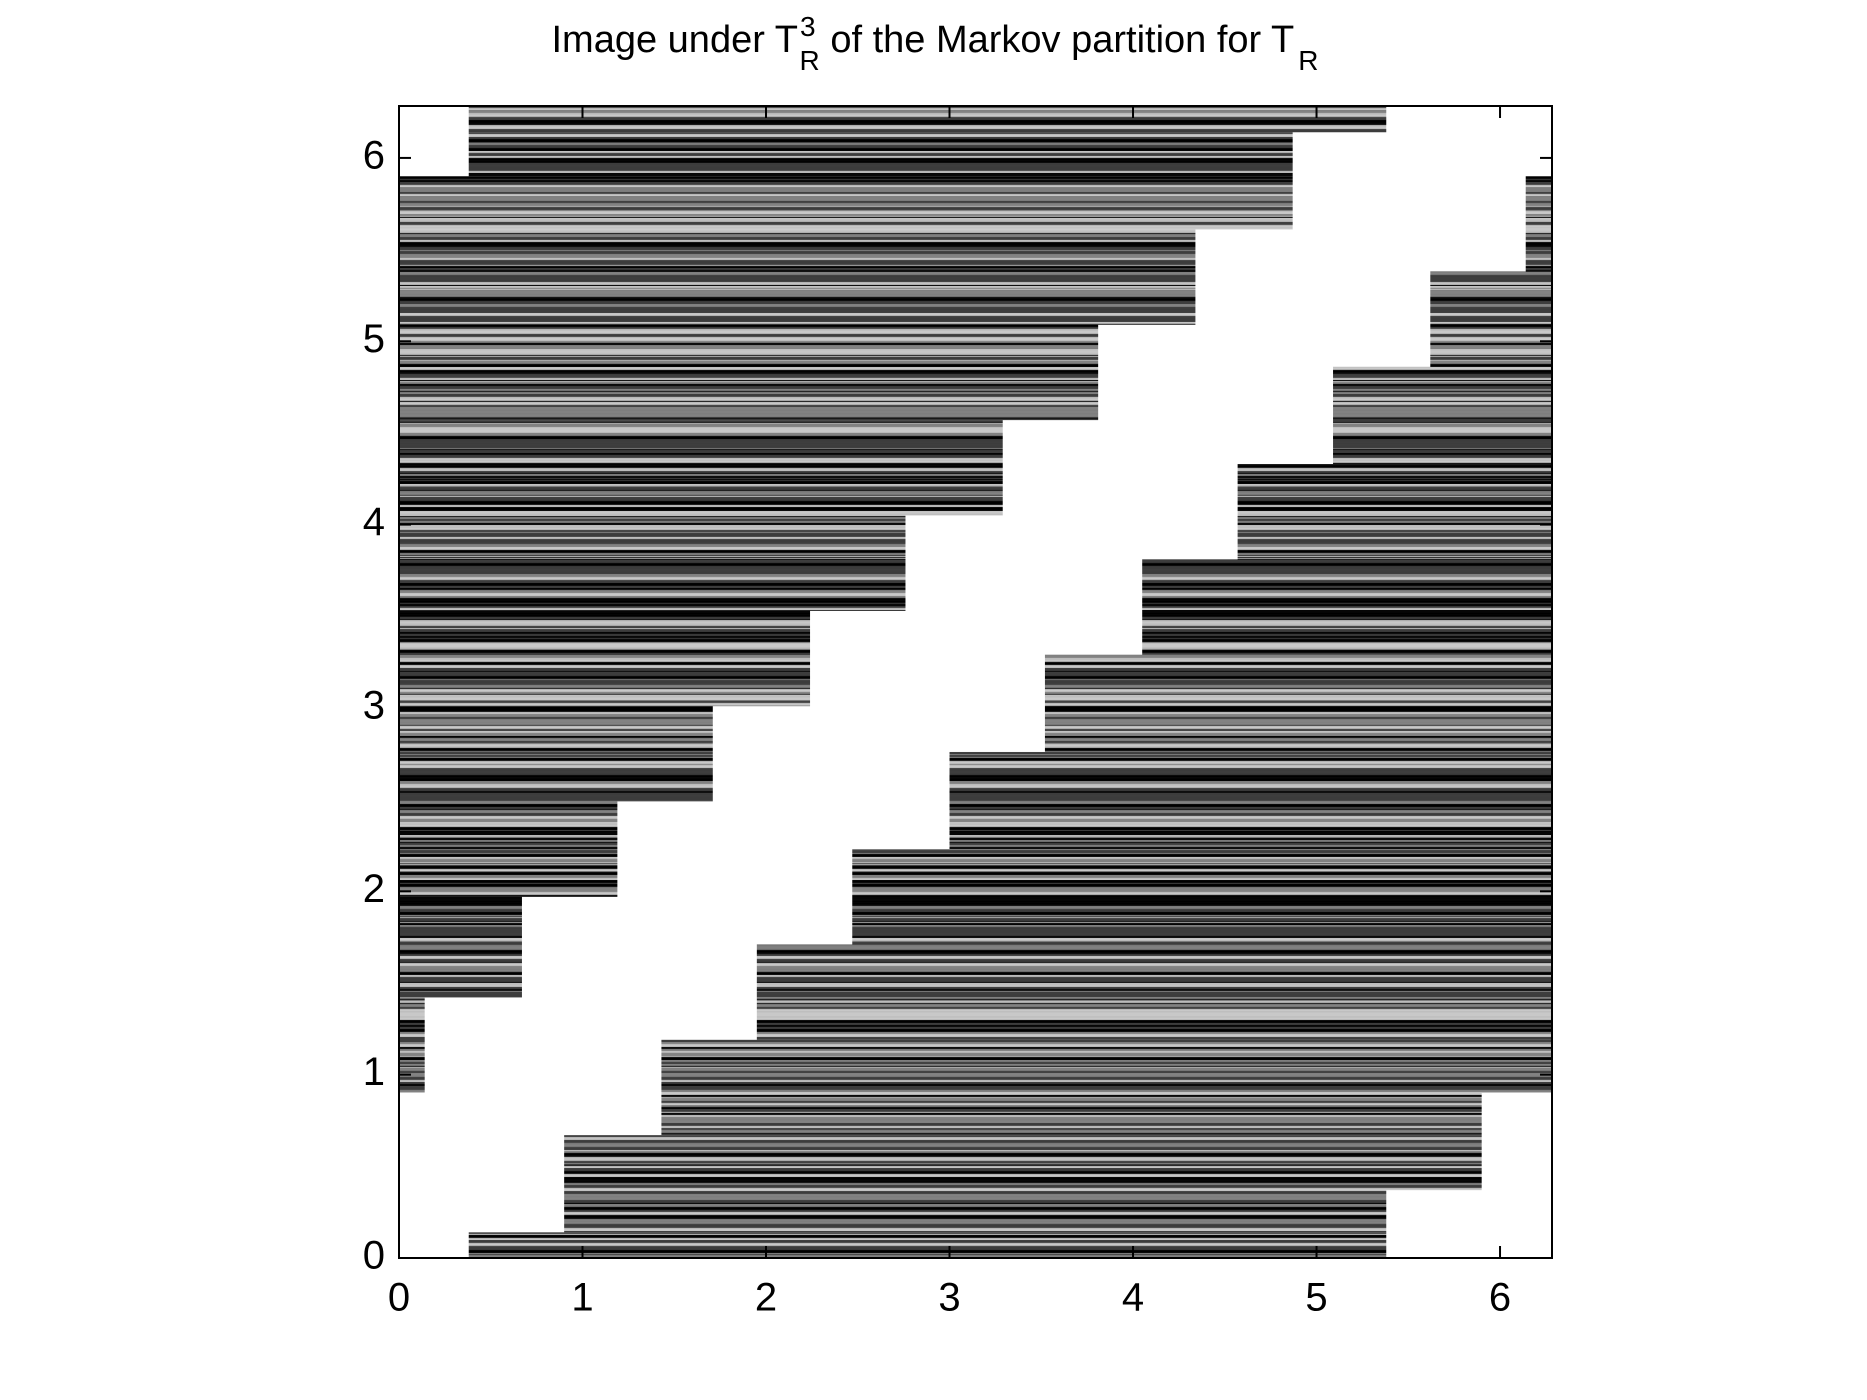  Describe the element at coordinates (374, 339) in the screenshot. I see `y-tick-label: 5` at that location.